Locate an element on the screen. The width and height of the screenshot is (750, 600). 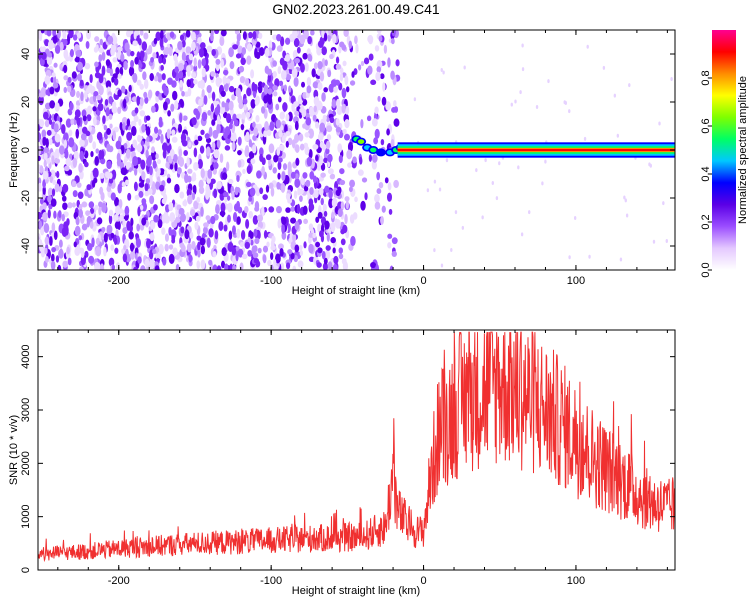
chart-title: GN02.2023.261.00.49.C41 is located at coordinates (356, 9).